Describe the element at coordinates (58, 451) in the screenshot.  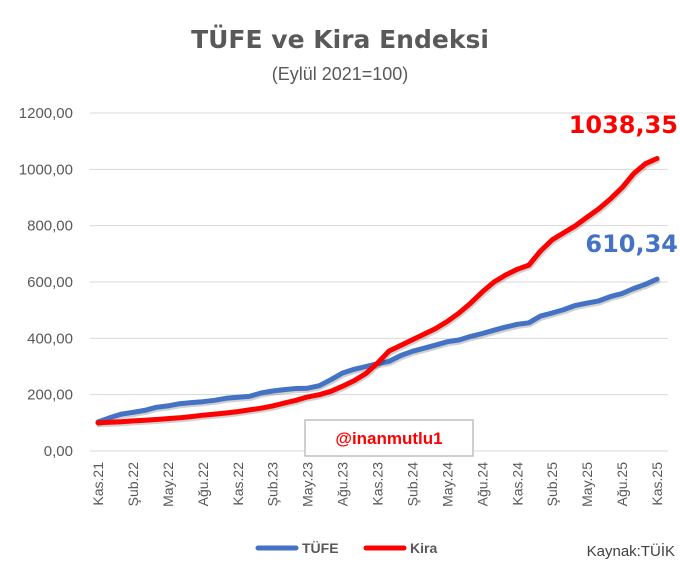
I see `y-tick-label: 0,00` at that location.